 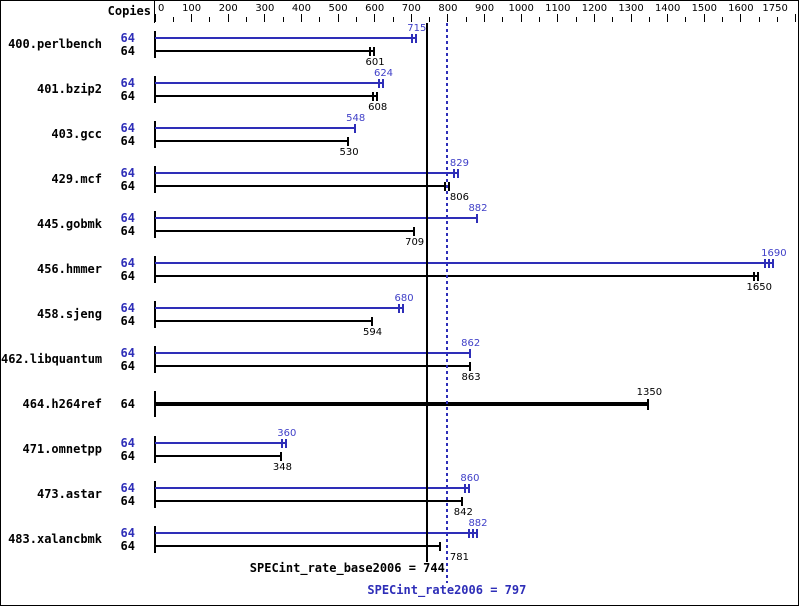 I want to click on peak-value-label: 624, so click(x=383, y=73).